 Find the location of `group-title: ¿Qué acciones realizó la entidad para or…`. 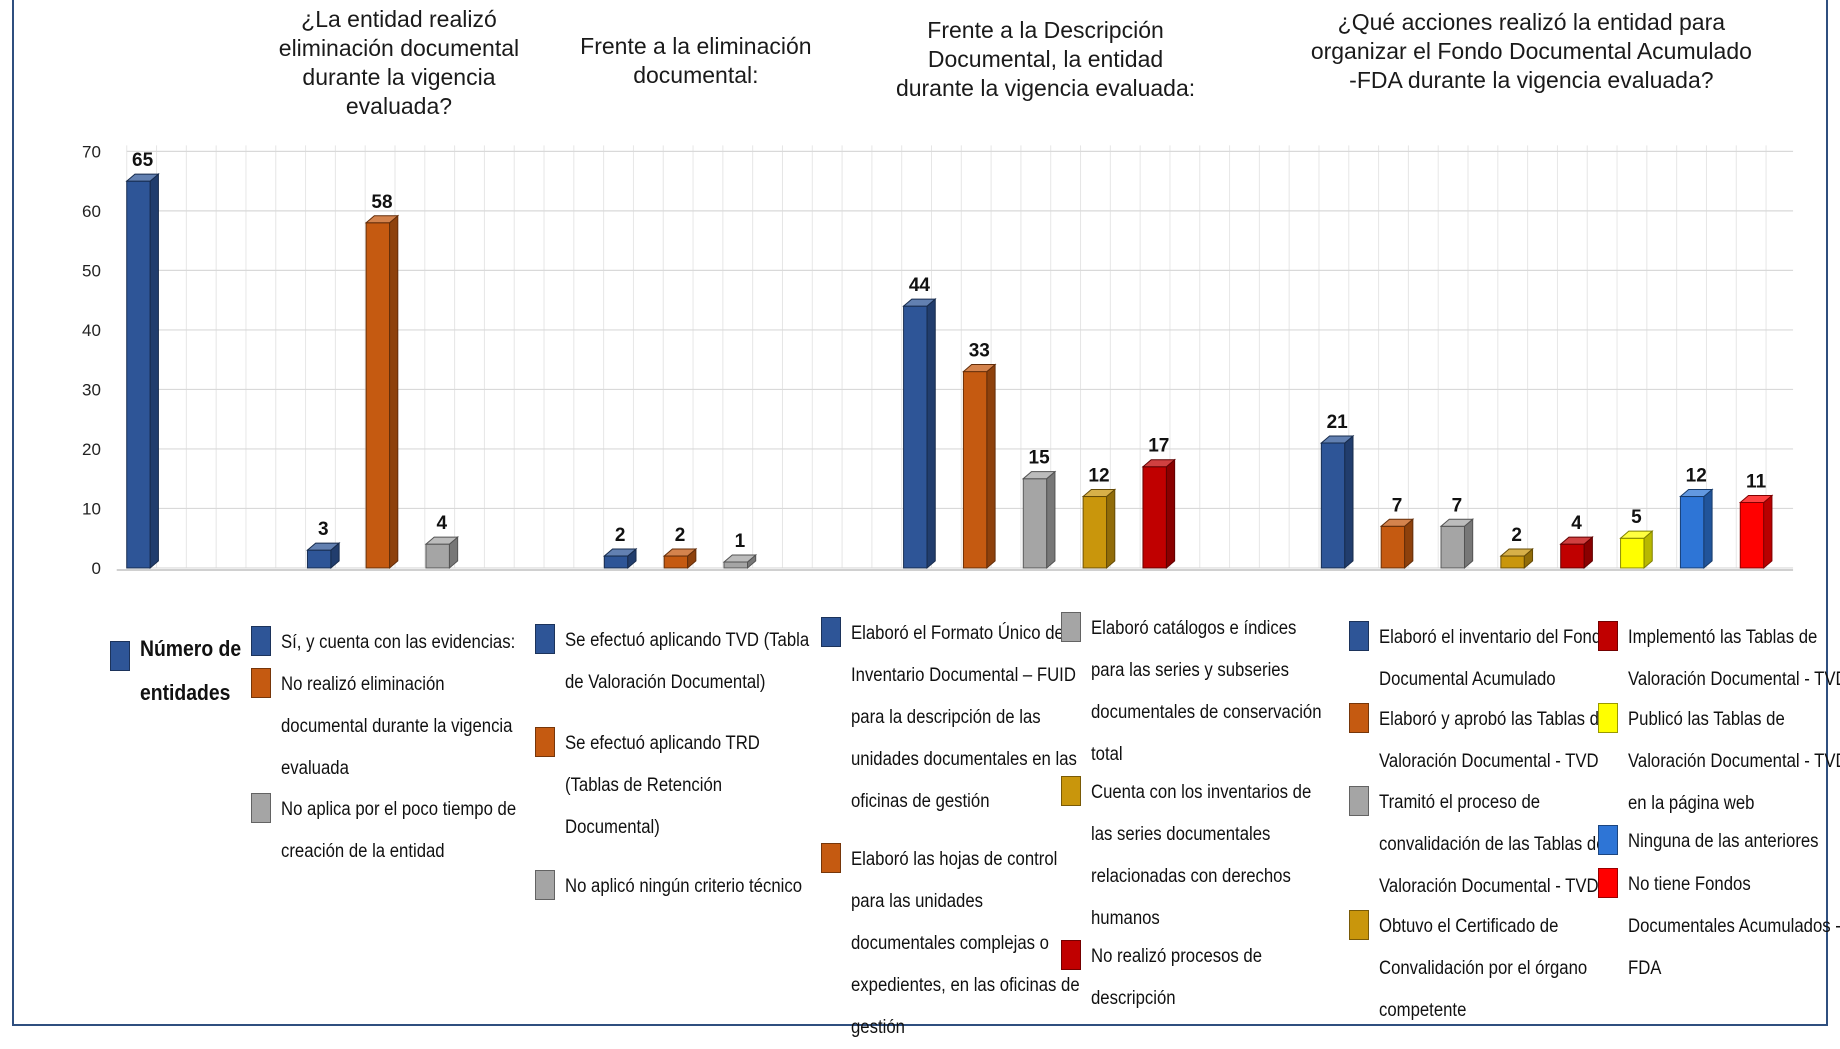

group-title: ¿Qué acciones realizó la entidad para or… is located at coordinates (1531, 51).